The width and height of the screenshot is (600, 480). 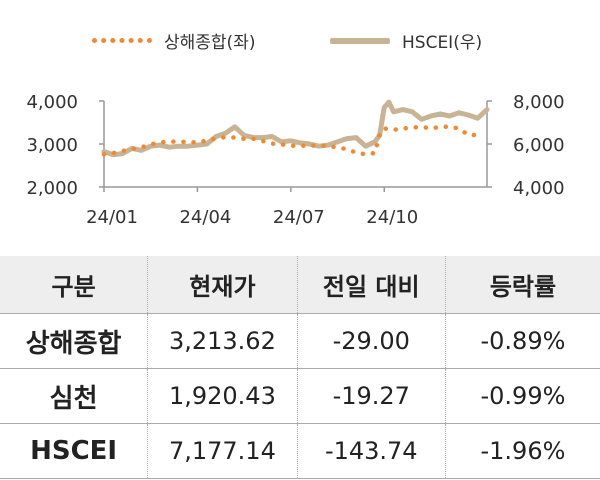 I want to click on series-line-hscei, so click(x=295, y=128).